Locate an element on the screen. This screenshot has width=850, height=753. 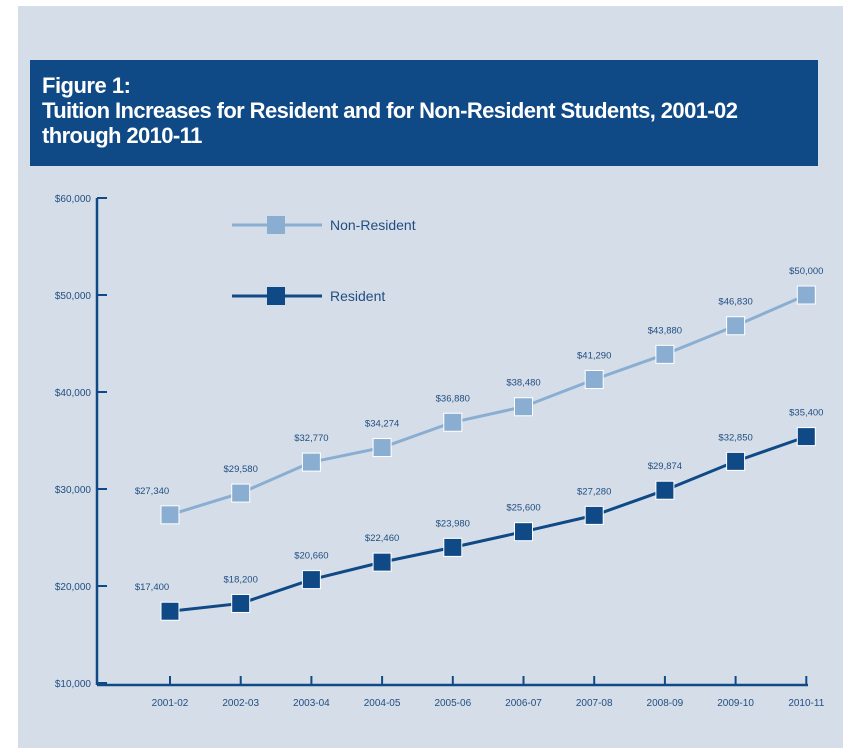
resident-data-label: $18,200 is located at coordinates (241, 579).